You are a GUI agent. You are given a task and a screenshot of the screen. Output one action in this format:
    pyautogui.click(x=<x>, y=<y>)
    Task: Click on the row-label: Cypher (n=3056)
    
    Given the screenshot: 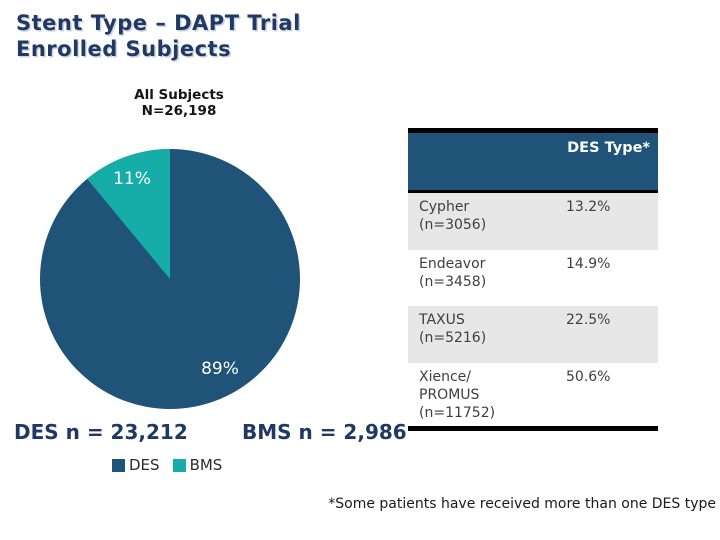 What is the action you would take?
    pyautogui.click(x=453, y=216)
    